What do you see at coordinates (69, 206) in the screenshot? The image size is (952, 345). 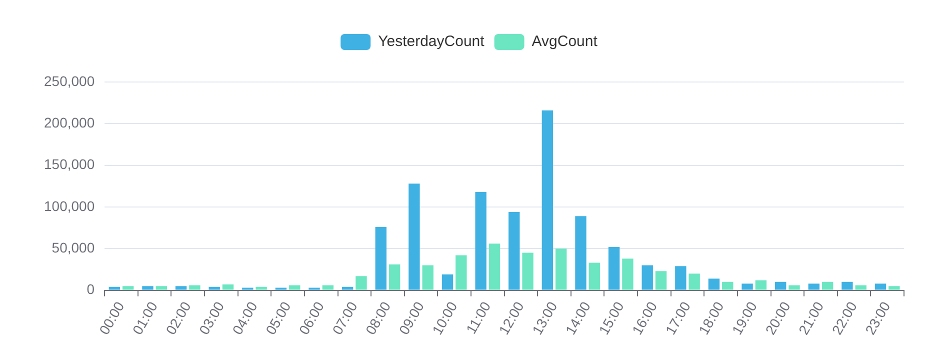 I see `y-tick-label: 100,000` at bounding box center [69, 206].